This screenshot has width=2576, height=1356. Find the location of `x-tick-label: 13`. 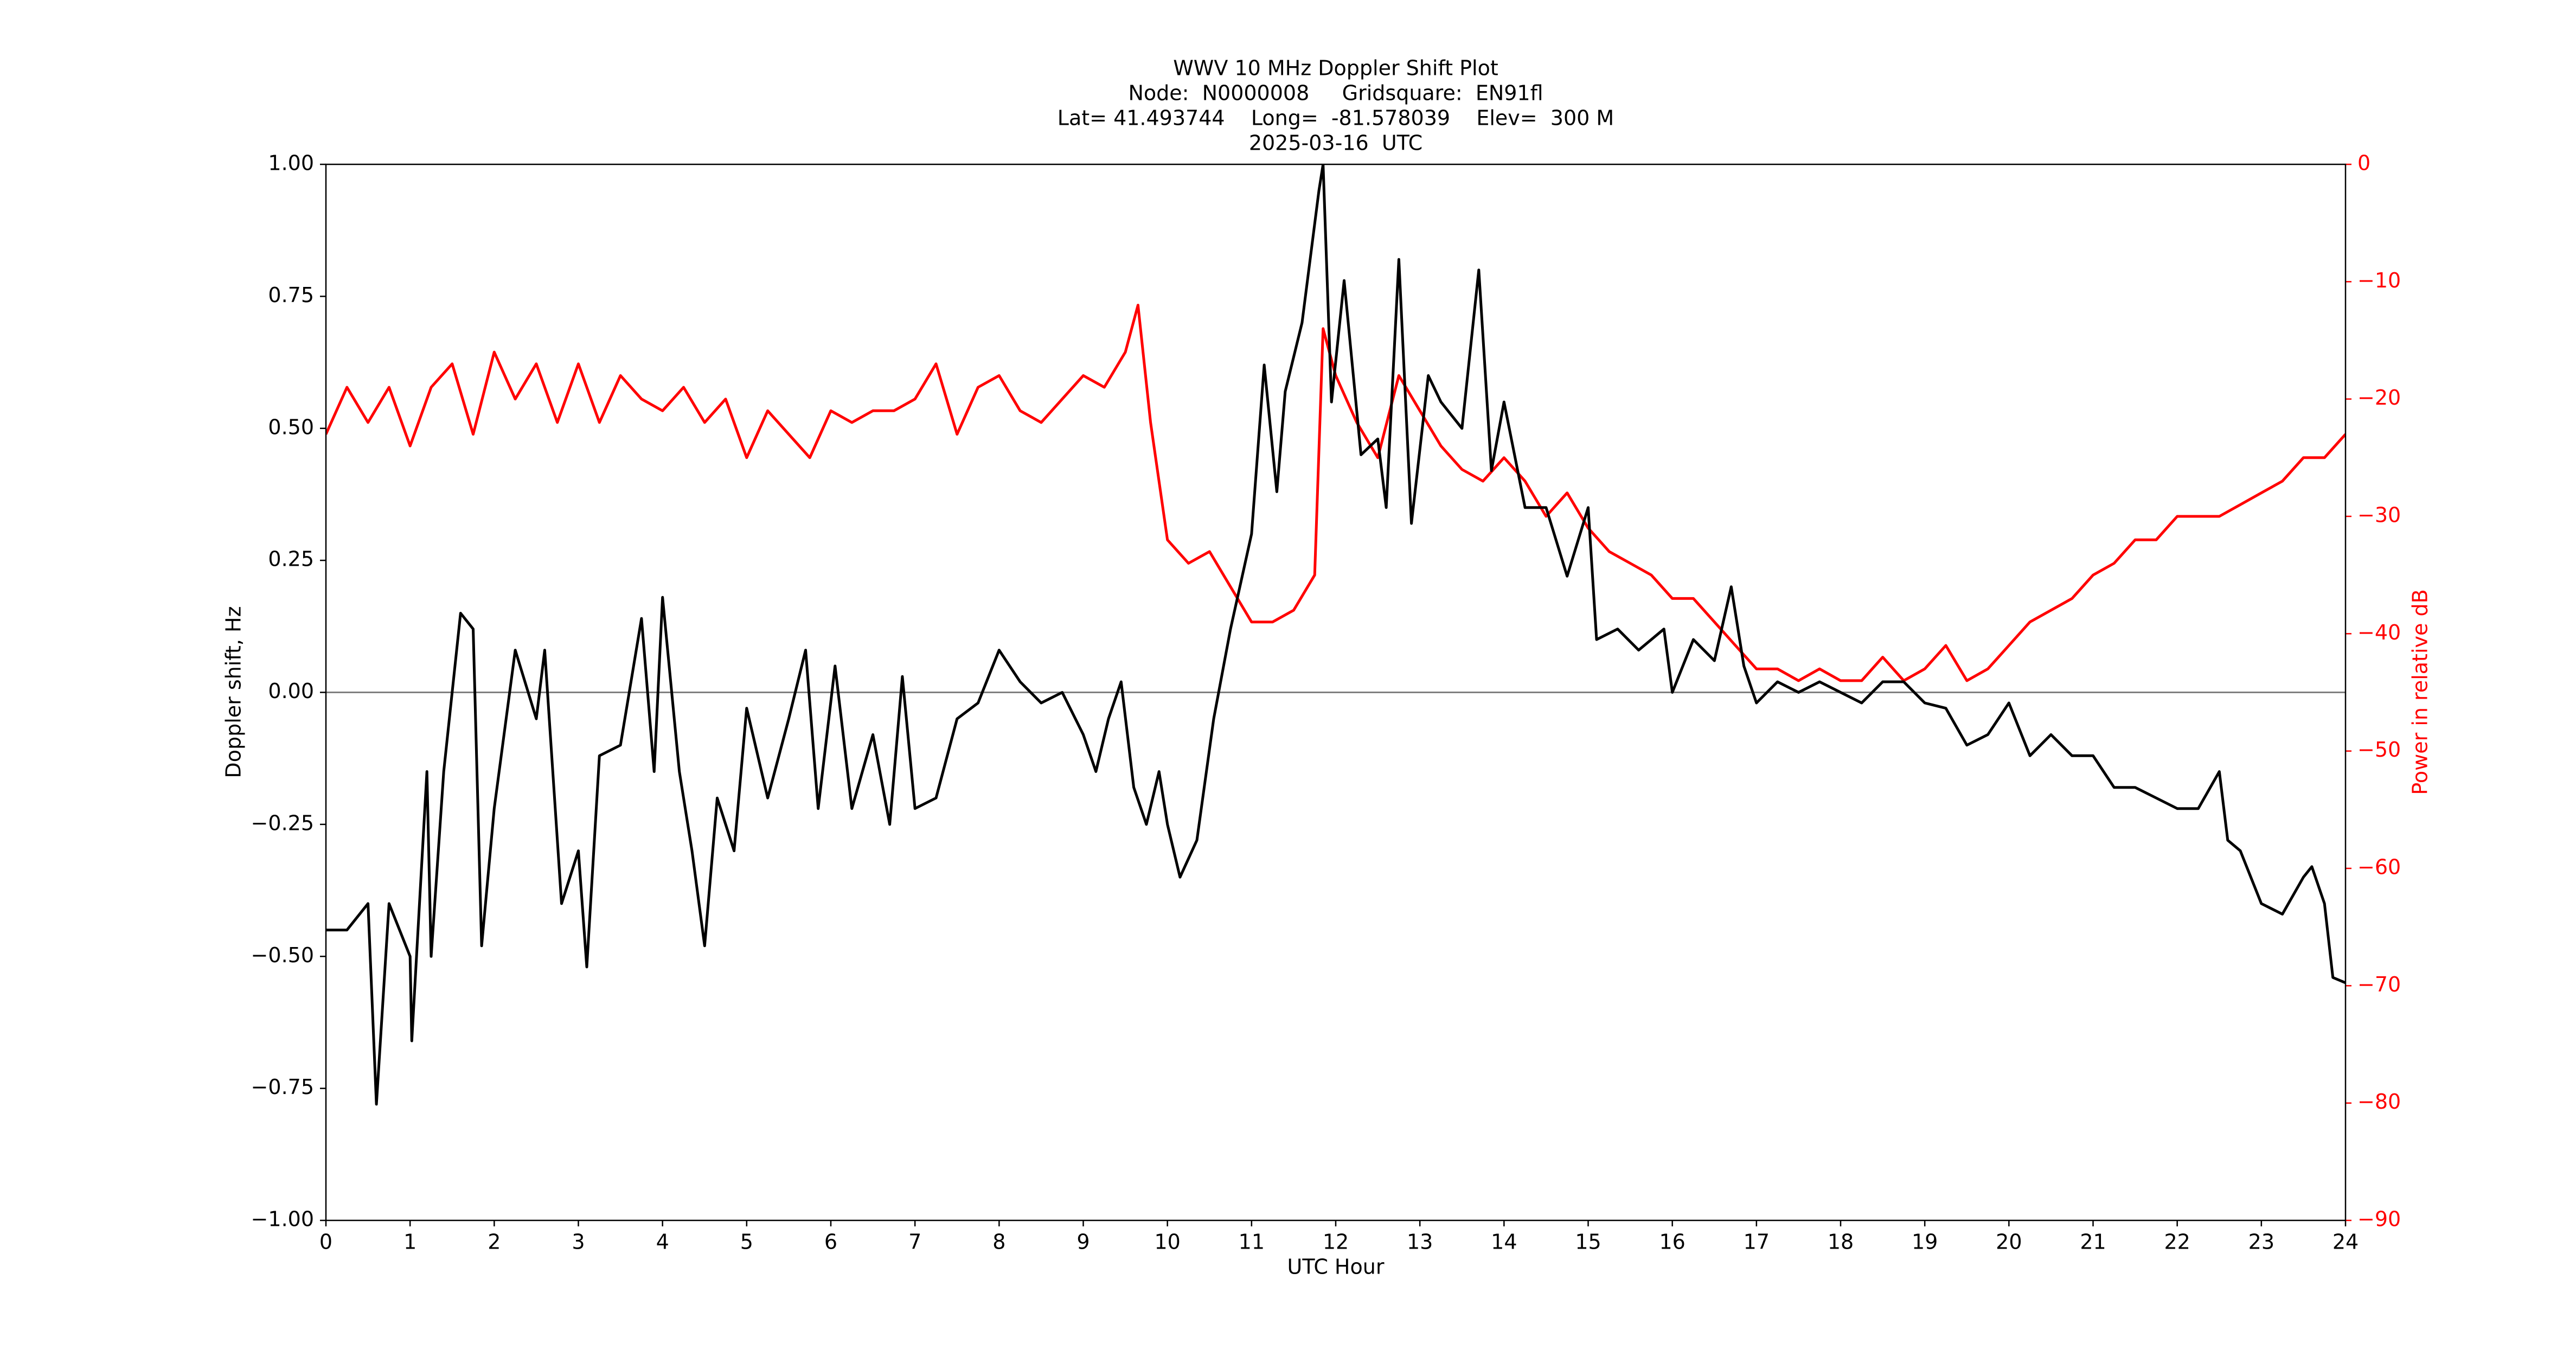

x-tick-label: 13 is located at coordinates (1420, 1242).